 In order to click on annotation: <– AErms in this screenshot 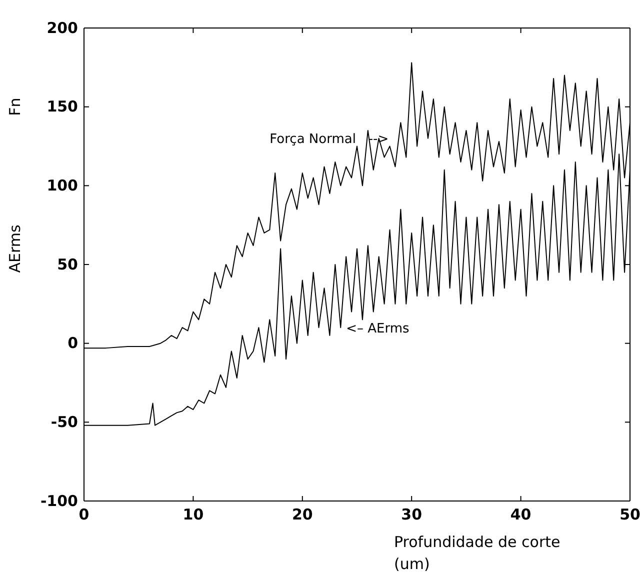, I will do `click(378, 328)`.